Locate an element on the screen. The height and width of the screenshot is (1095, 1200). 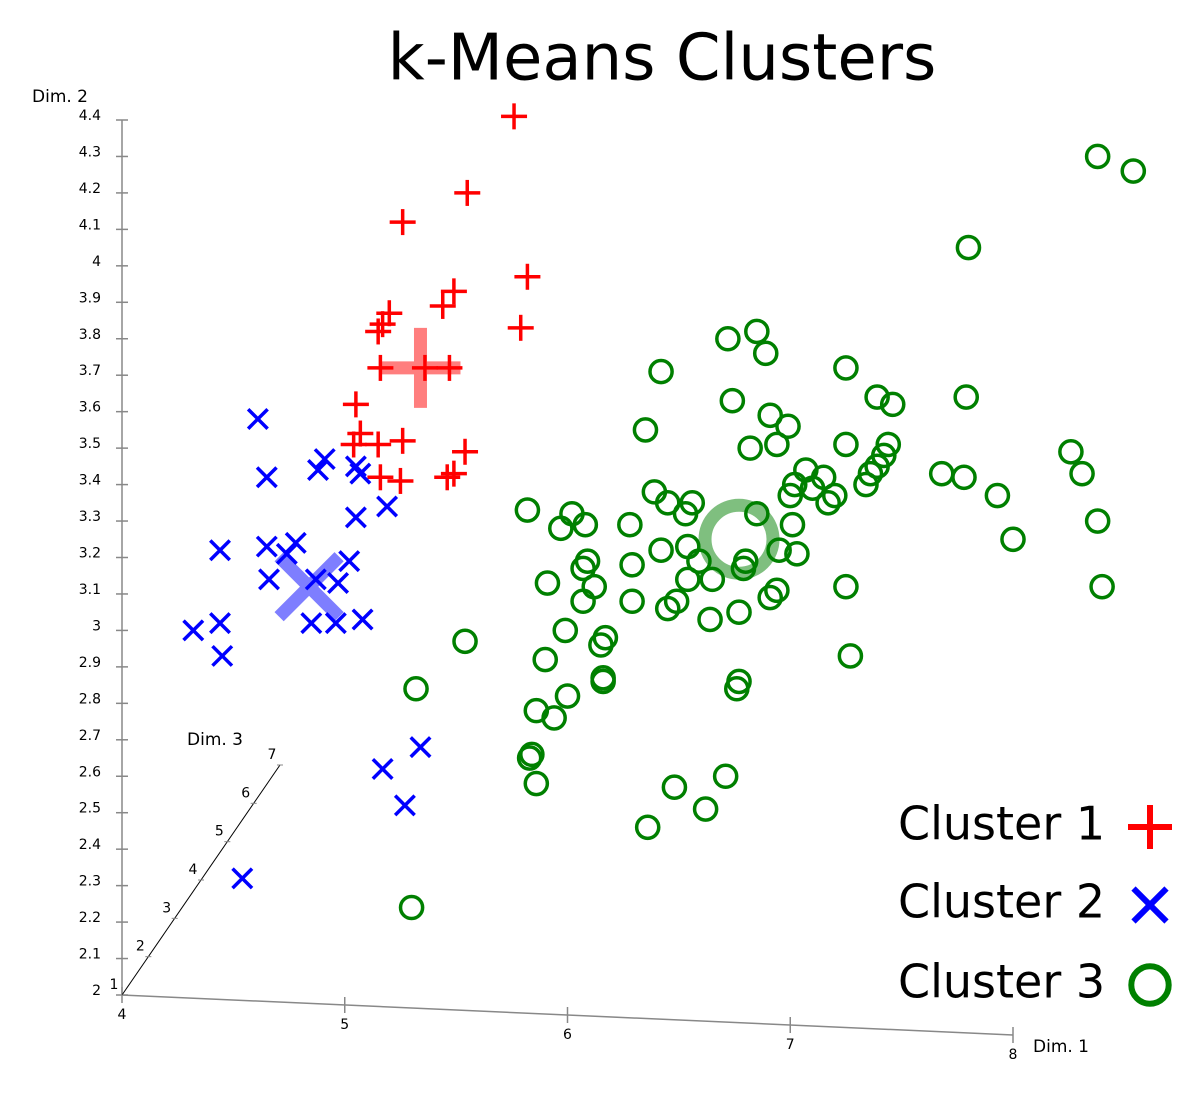
y-tick-label: 4.3 is located at coordinates (90, 152).